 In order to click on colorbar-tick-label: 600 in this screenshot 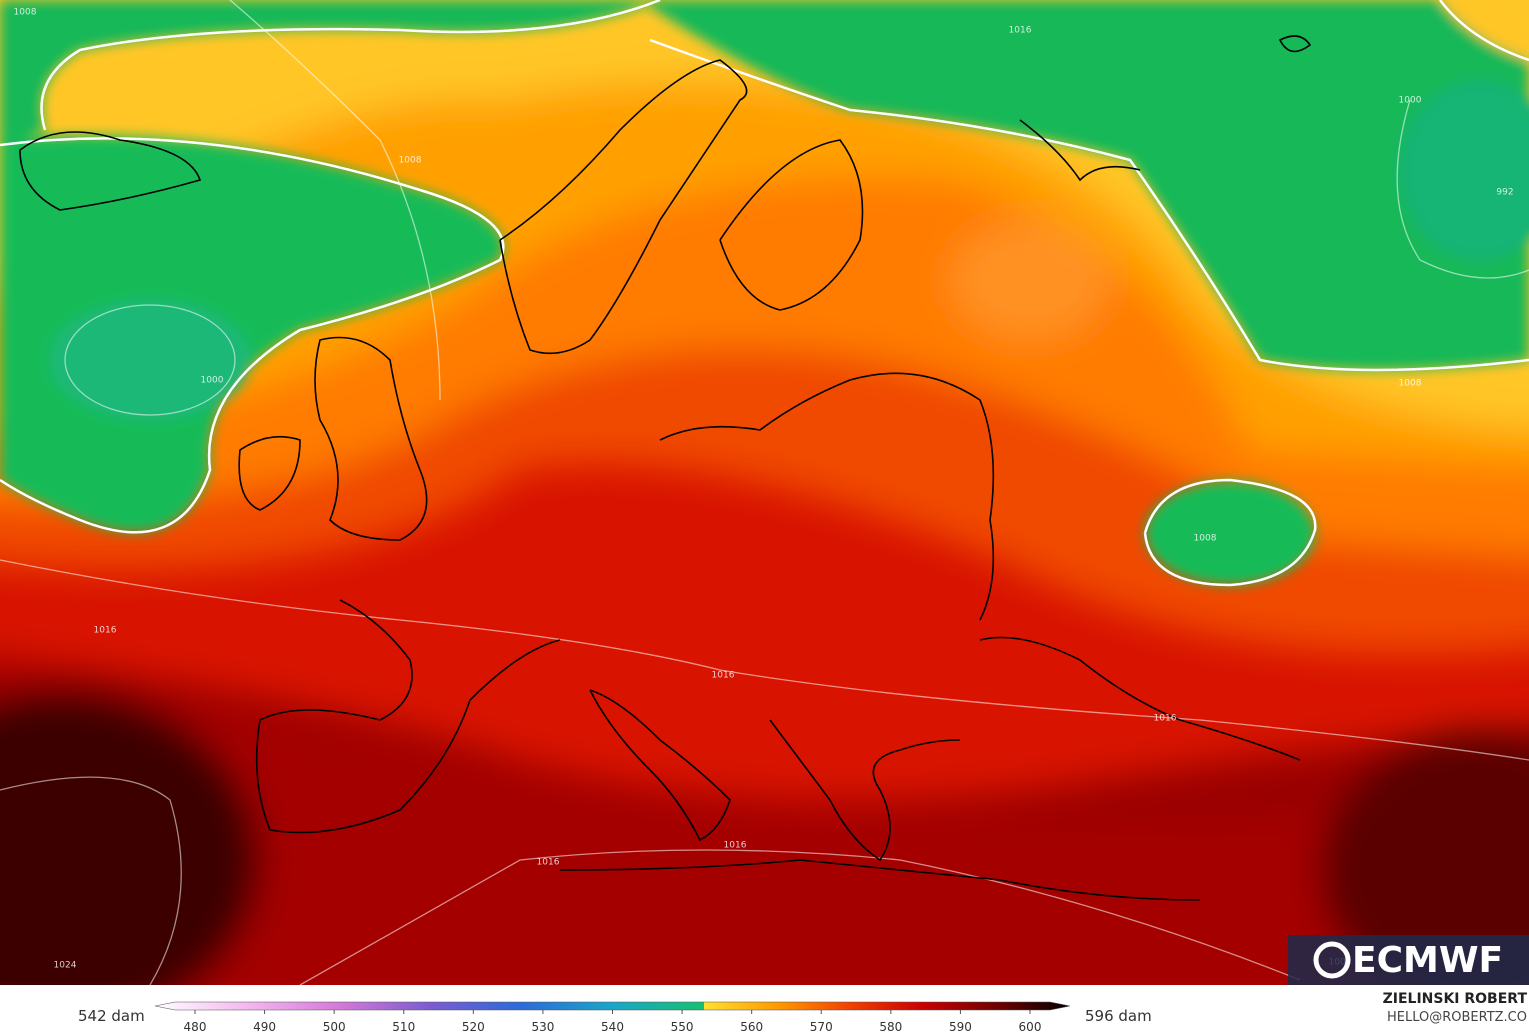, I will do `click(1030, 1027)`.